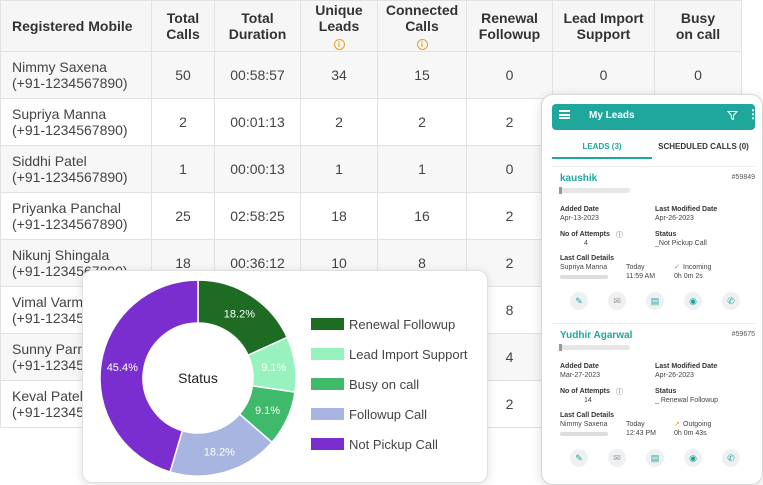 This screenshot has width=763, height=485. I want to click on call-type: Incoming, so click(697, 267).